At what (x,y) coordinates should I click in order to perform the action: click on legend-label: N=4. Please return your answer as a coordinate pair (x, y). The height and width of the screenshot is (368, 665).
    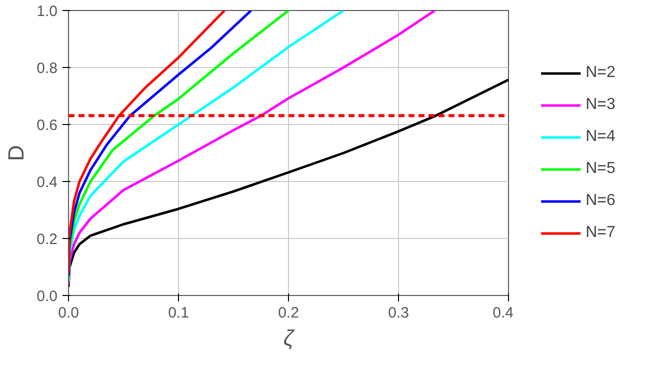
    Looking at the image, I should click on (601, 137).